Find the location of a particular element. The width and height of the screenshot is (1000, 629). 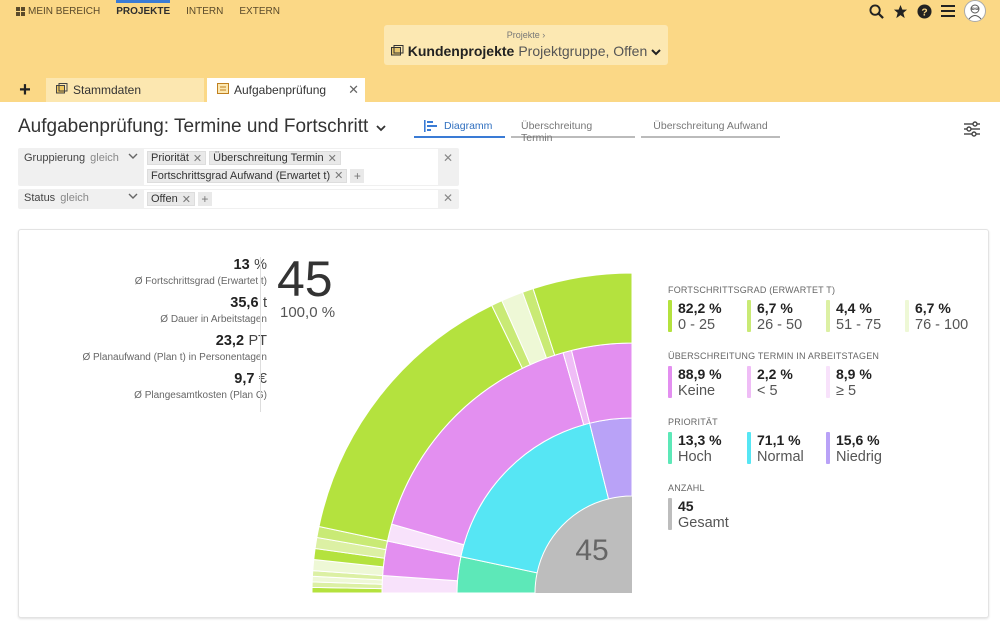

menu-icon is located at coordinates (948, 11).